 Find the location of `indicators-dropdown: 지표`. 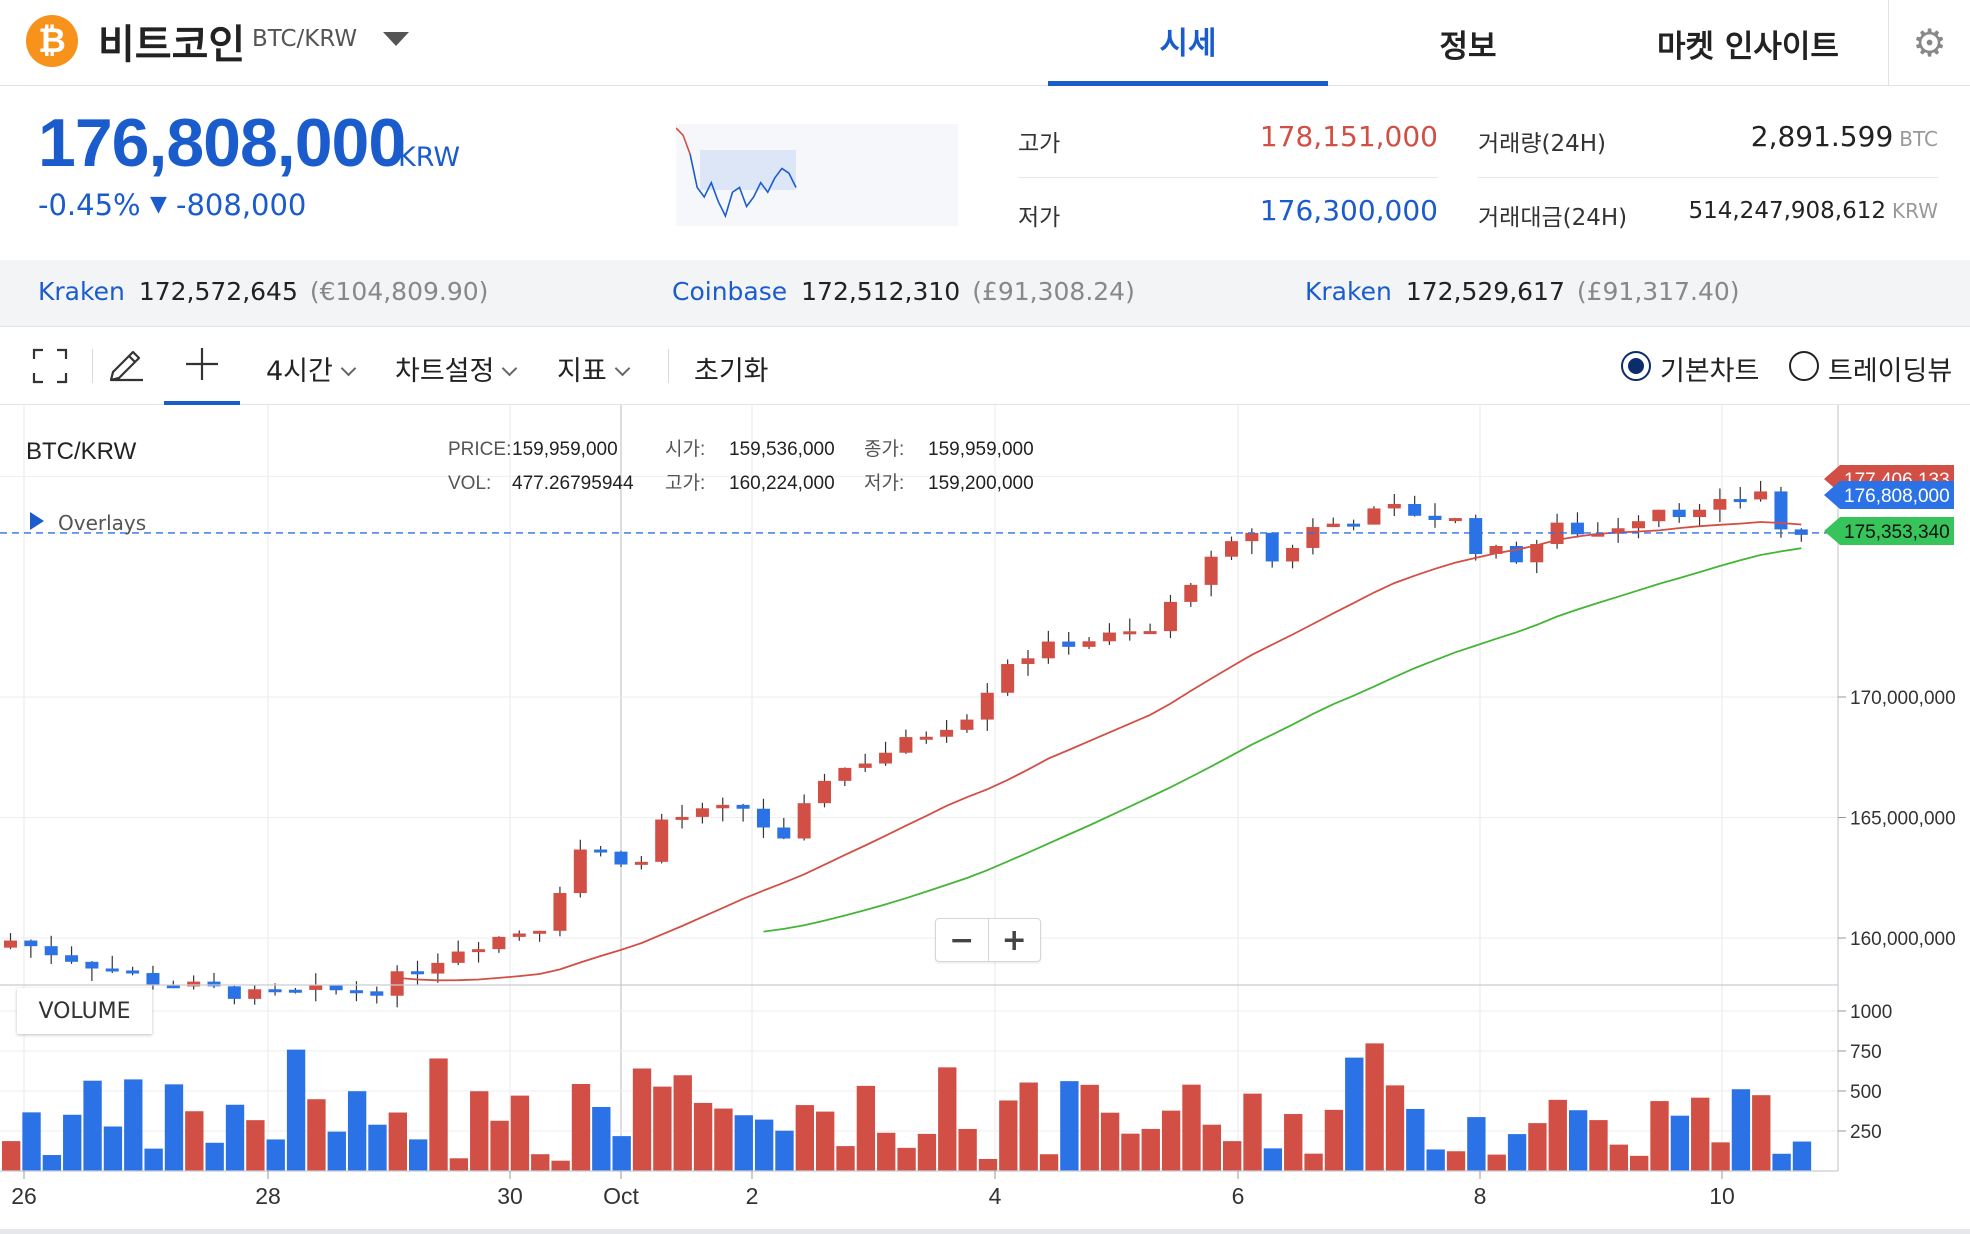

indicators-dropdown: 지표 is located at coordinates (593, 368).